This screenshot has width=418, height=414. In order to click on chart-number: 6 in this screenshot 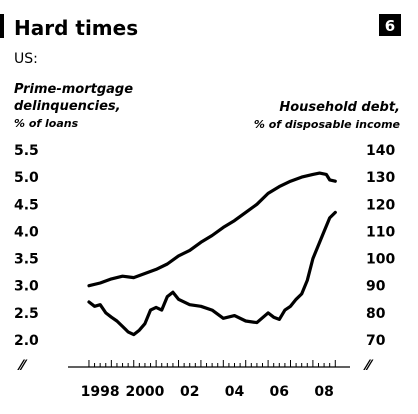, I will do `click(390, 26)`.